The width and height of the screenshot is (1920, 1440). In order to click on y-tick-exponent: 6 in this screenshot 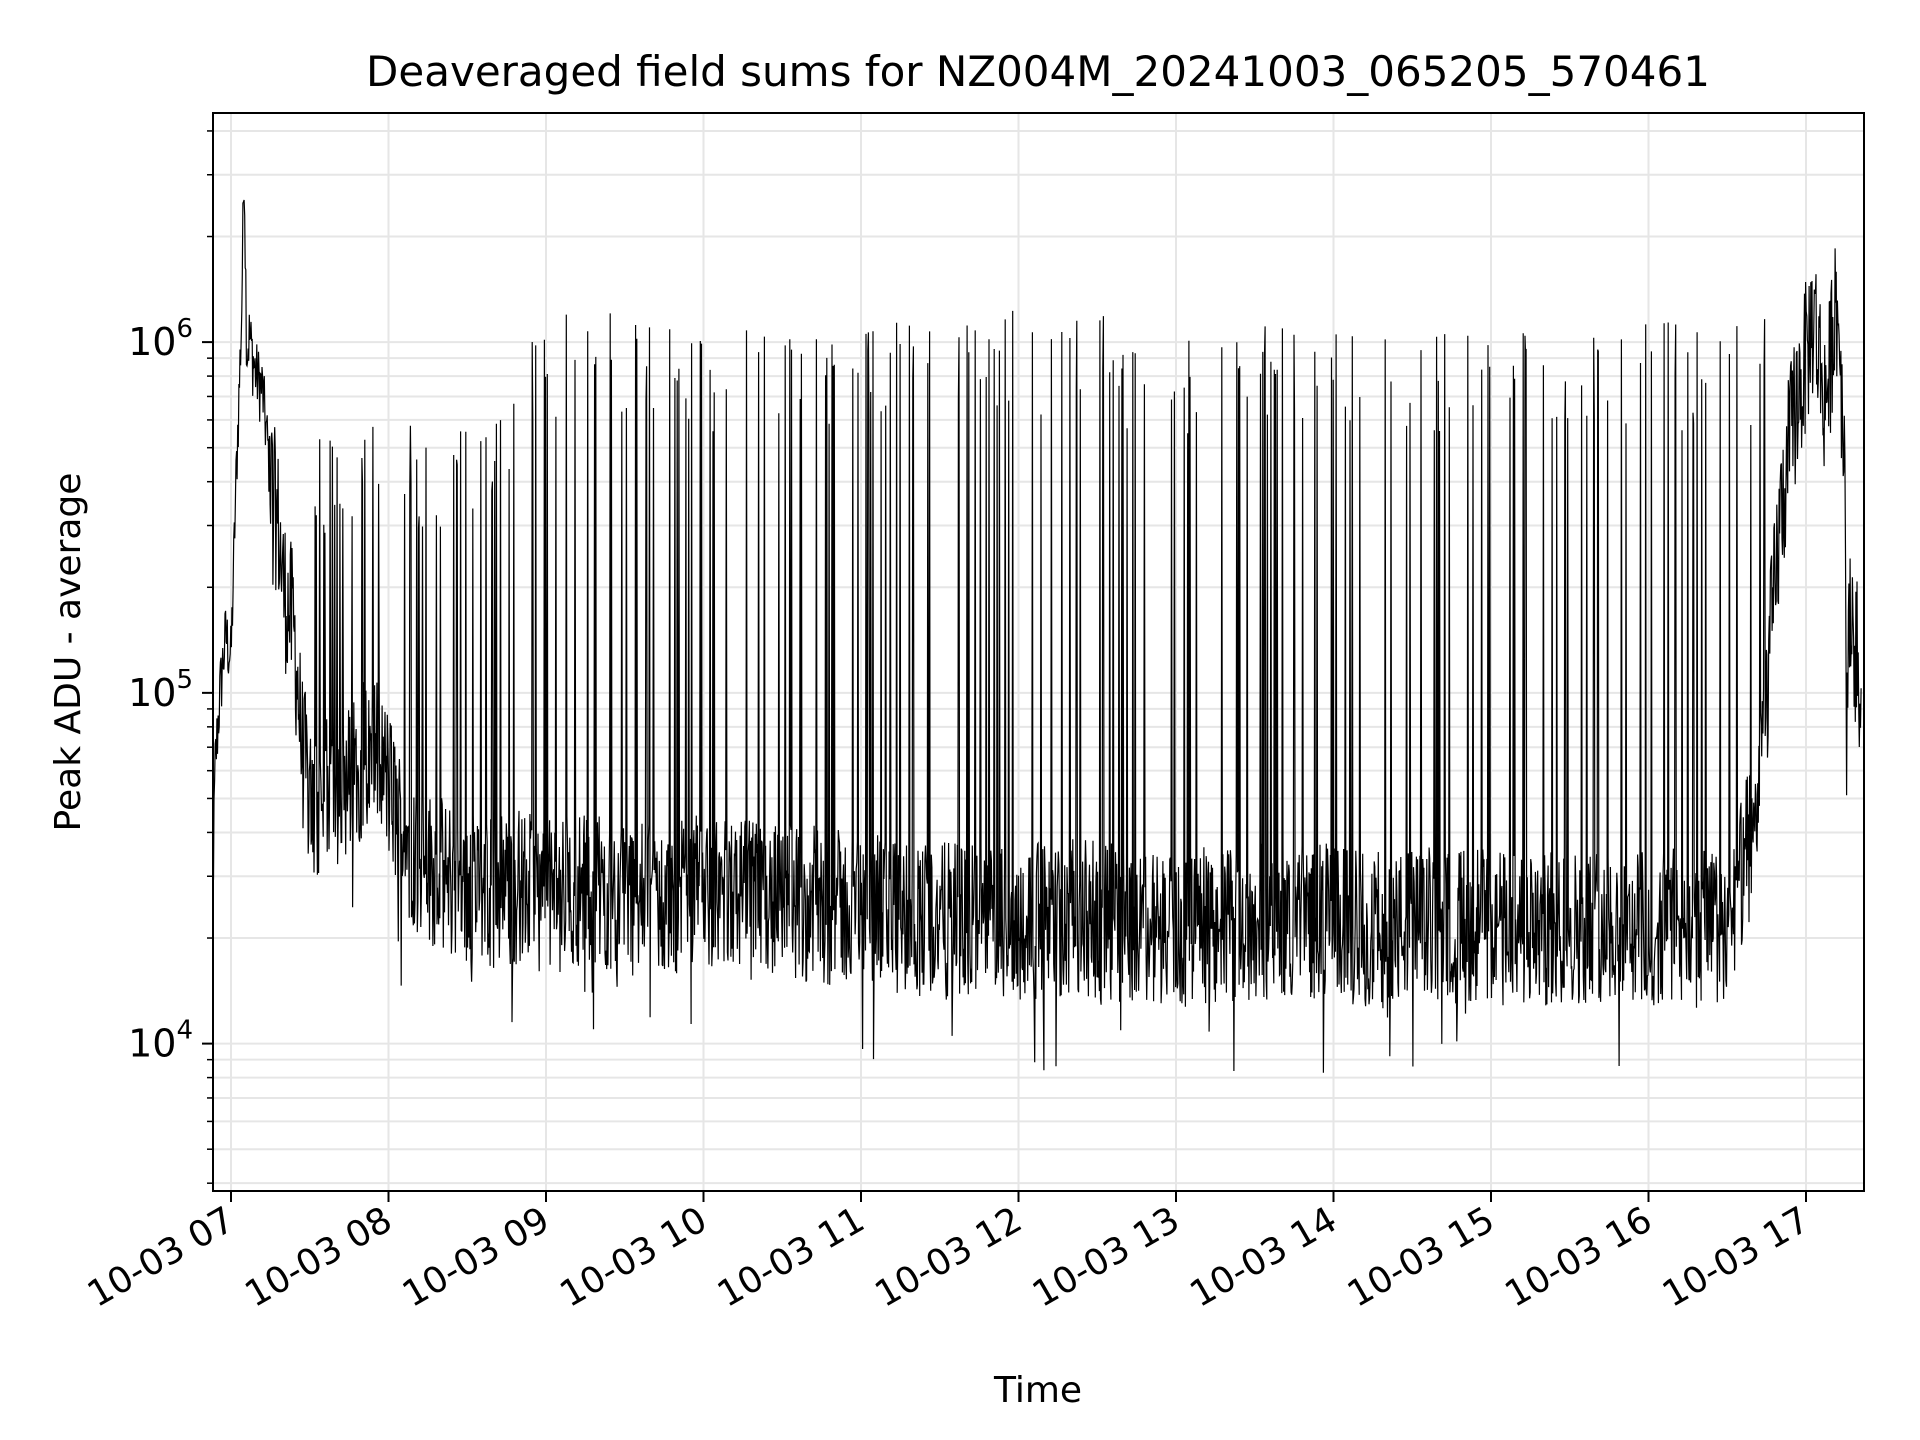, I will do `click(184, 329)`.